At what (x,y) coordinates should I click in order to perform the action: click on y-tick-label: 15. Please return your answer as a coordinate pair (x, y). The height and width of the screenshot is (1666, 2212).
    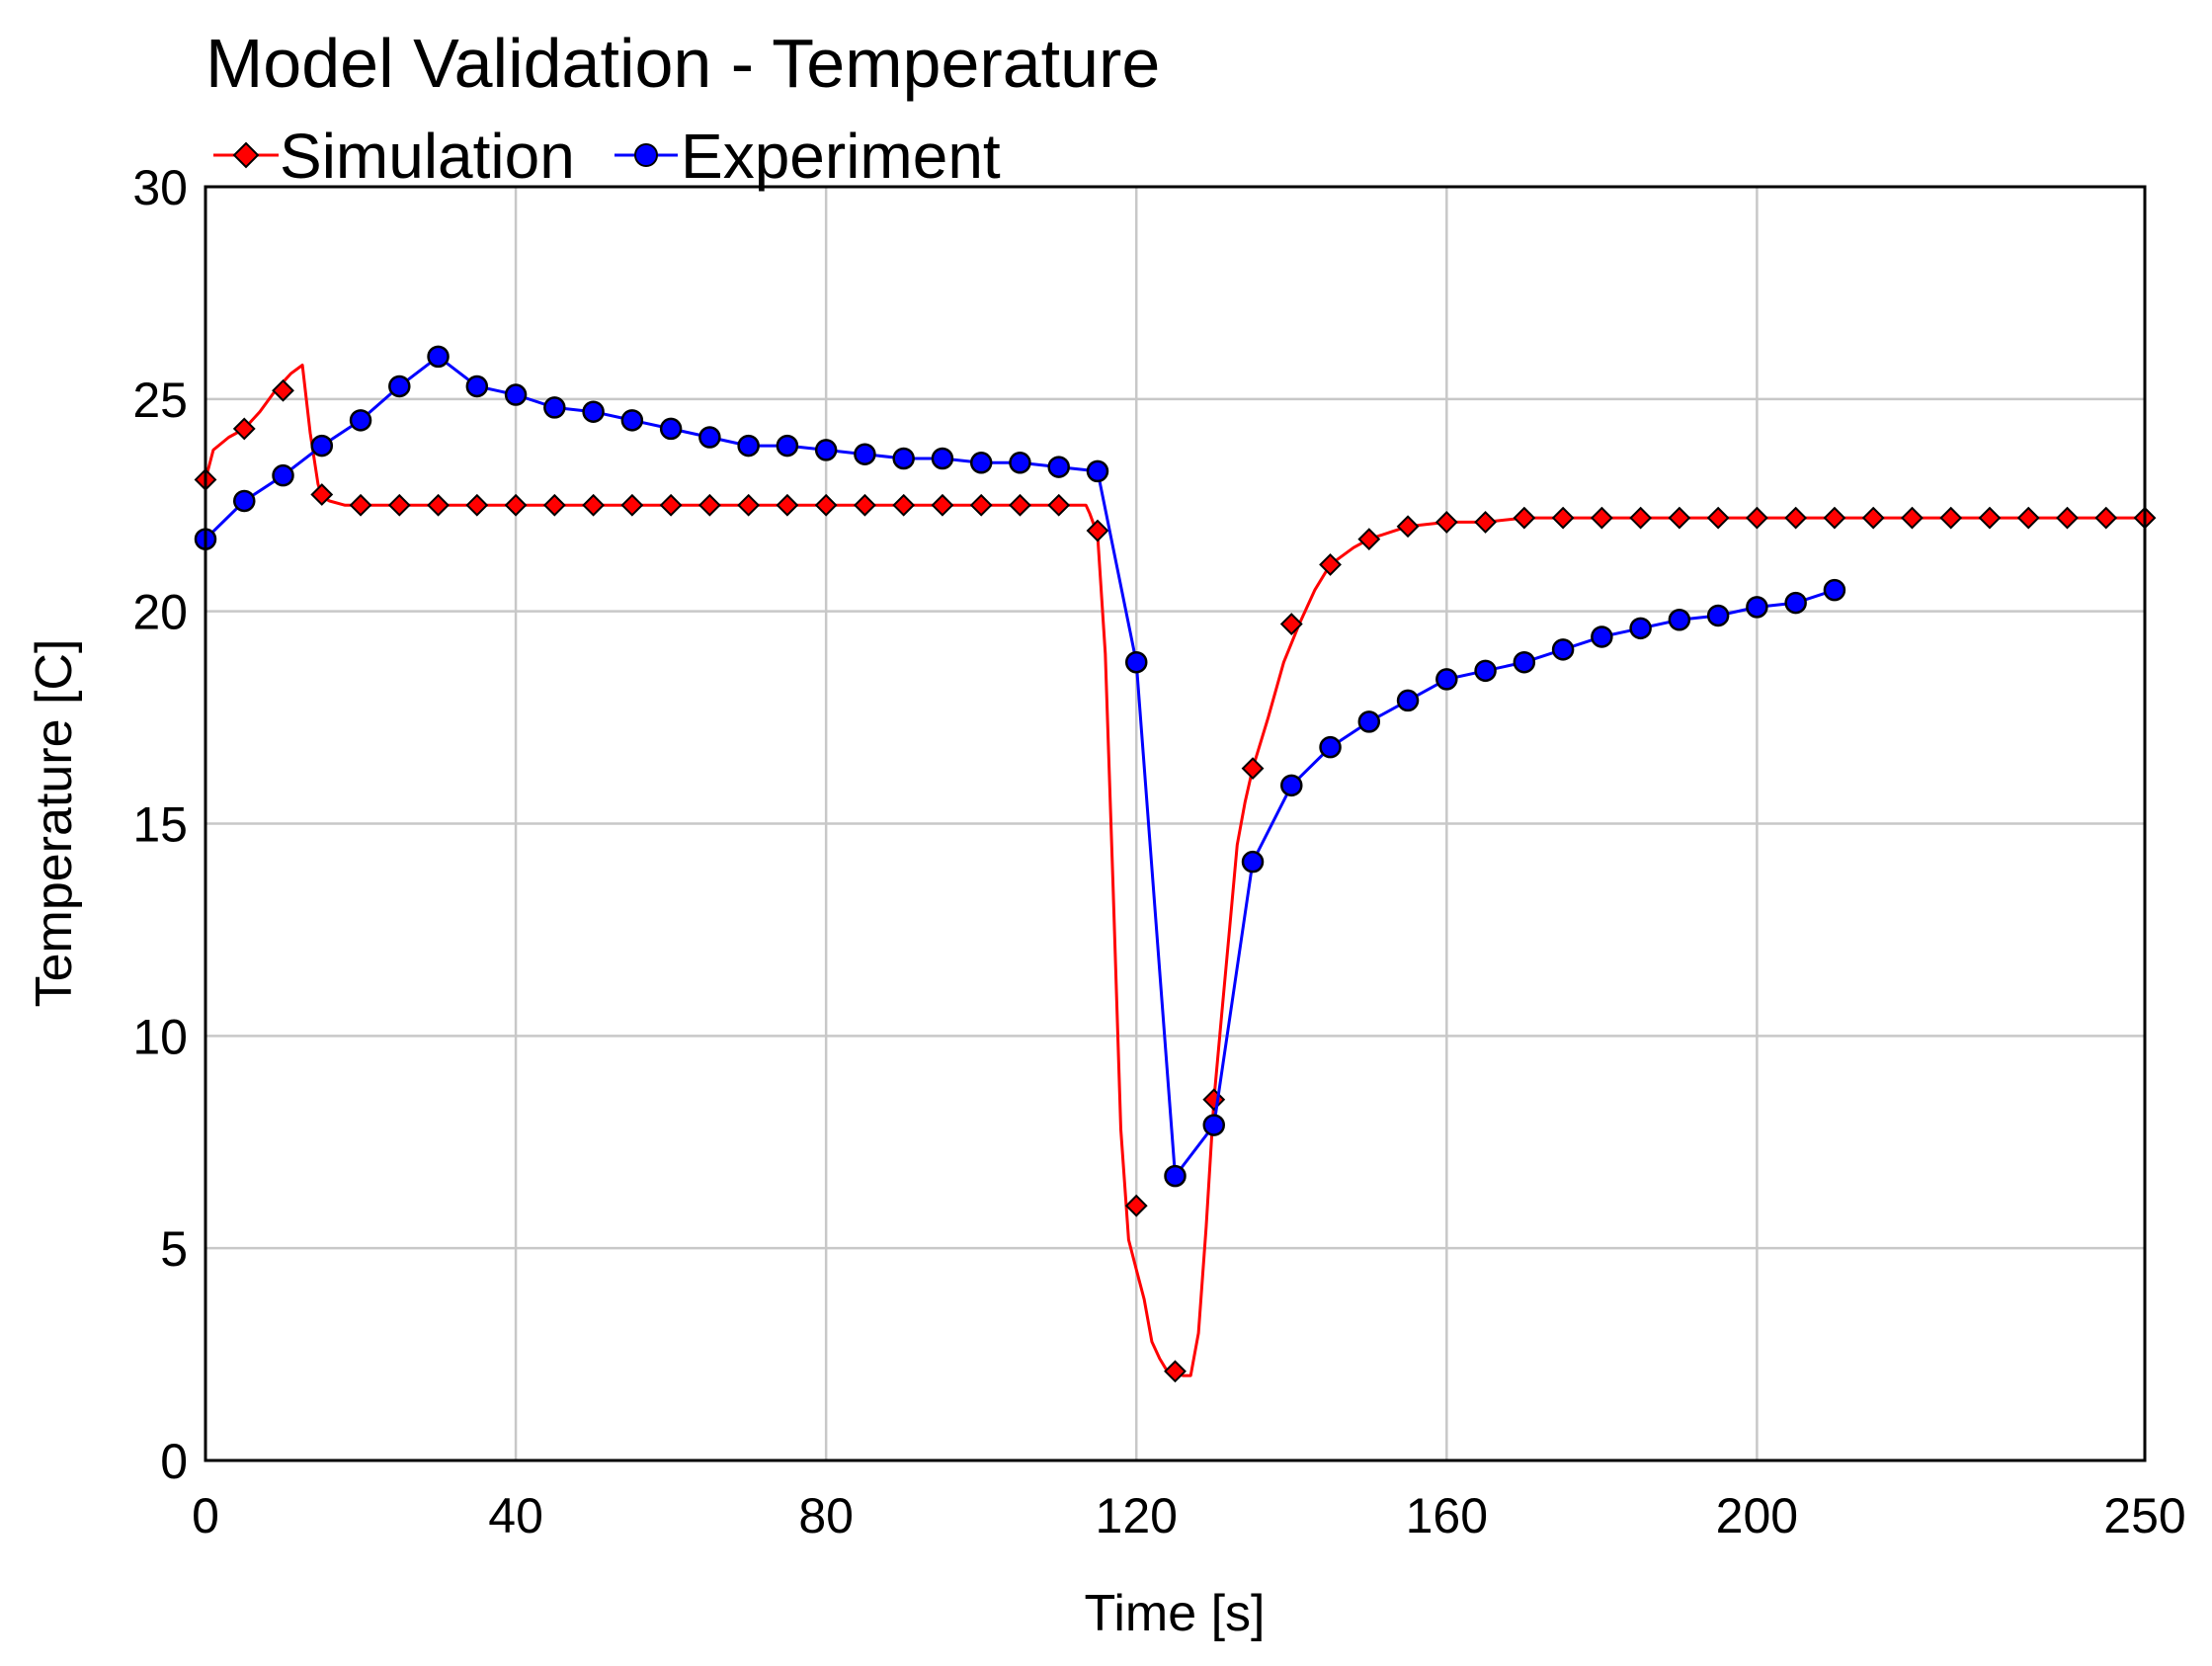
    Looking at the image, I should click on (160, 825).